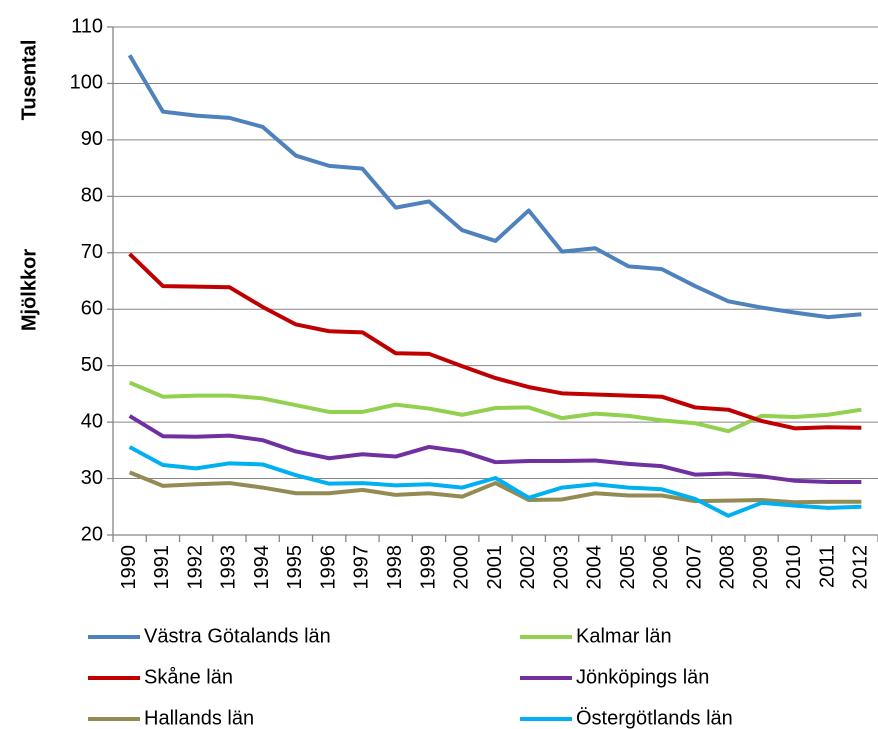 The height and width of the screenshot is (729, 878). What do you see at coordinates (162, 567) in the screenshot?
I see `x-tick-label: 1991` at bounding box center [162, 567].